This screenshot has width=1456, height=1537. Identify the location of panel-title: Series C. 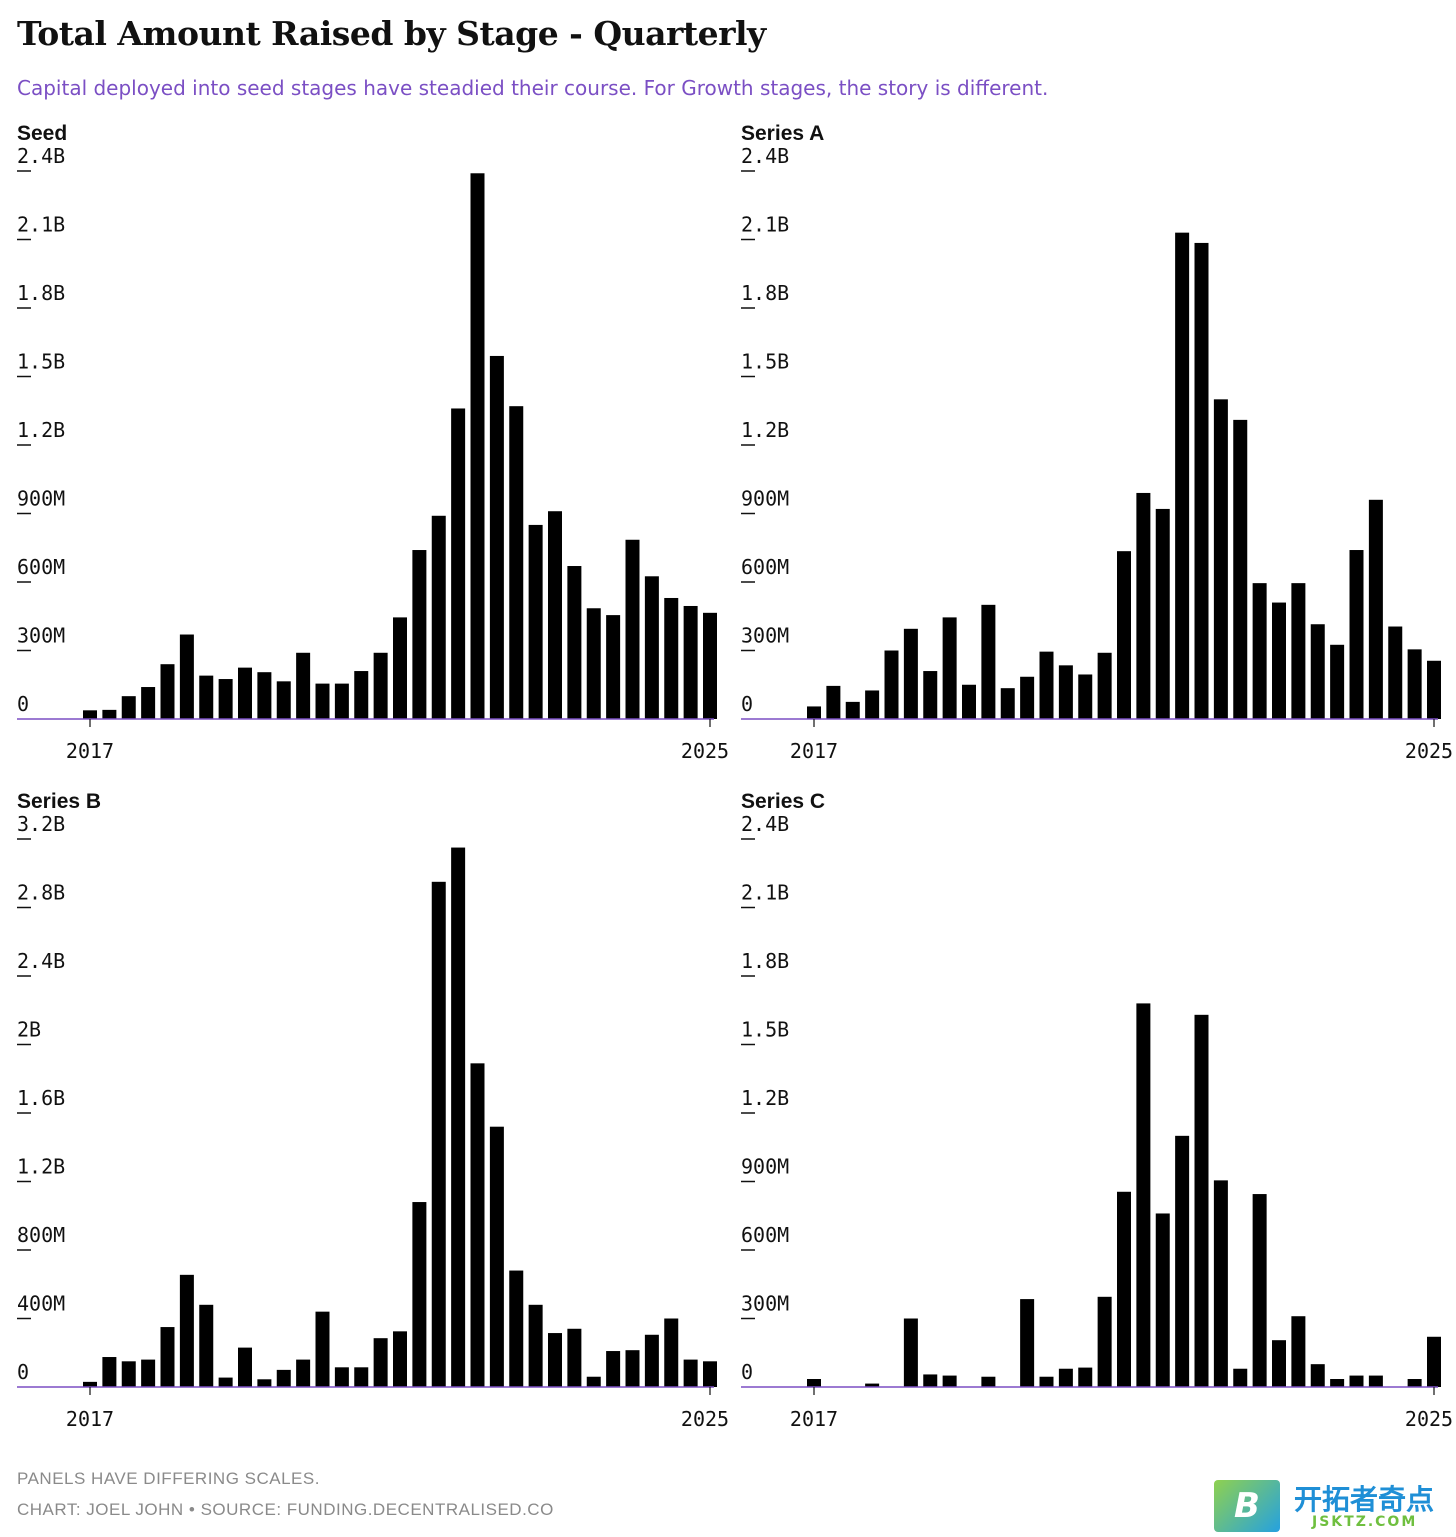
(783, 801).